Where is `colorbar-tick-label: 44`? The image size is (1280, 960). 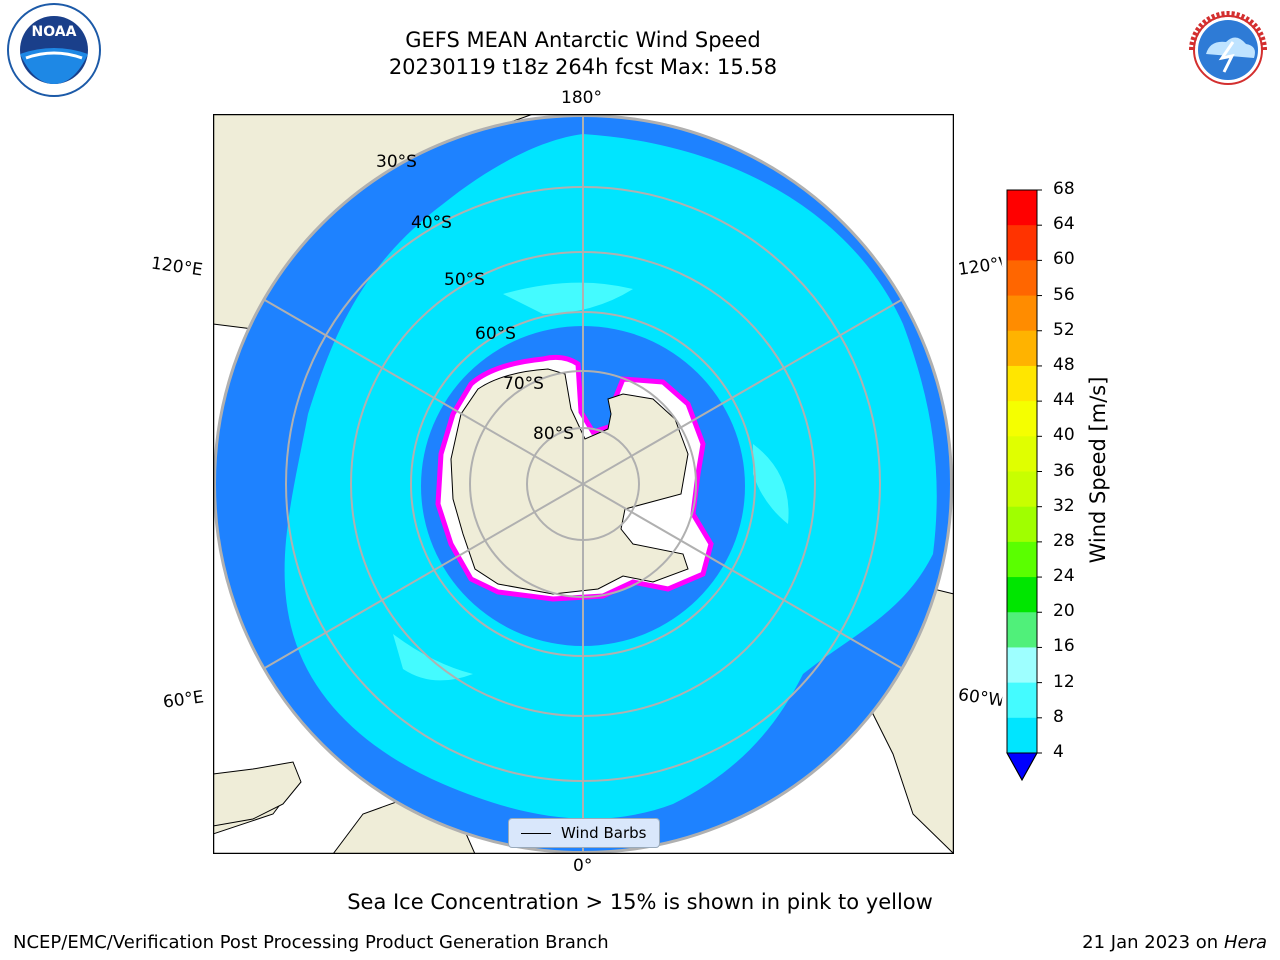
colorbar-tick-label: 44 is located at coordinates (1064, 400).